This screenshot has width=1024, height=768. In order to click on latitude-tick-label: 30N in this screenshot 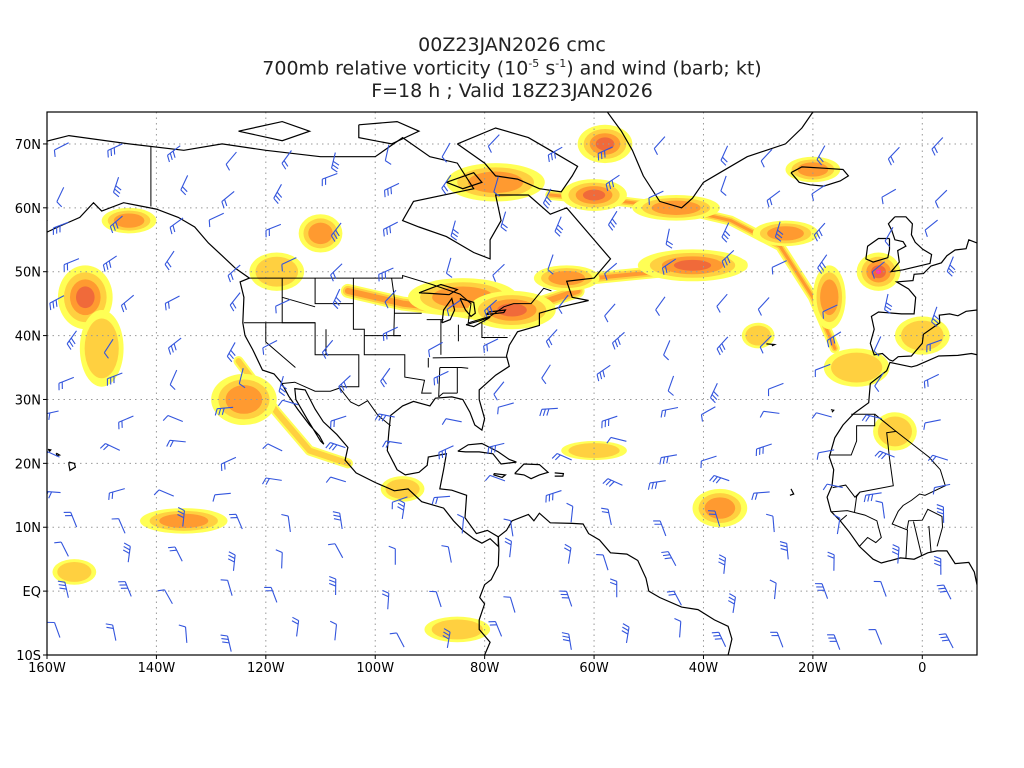, I will do `click(28, 400)`.